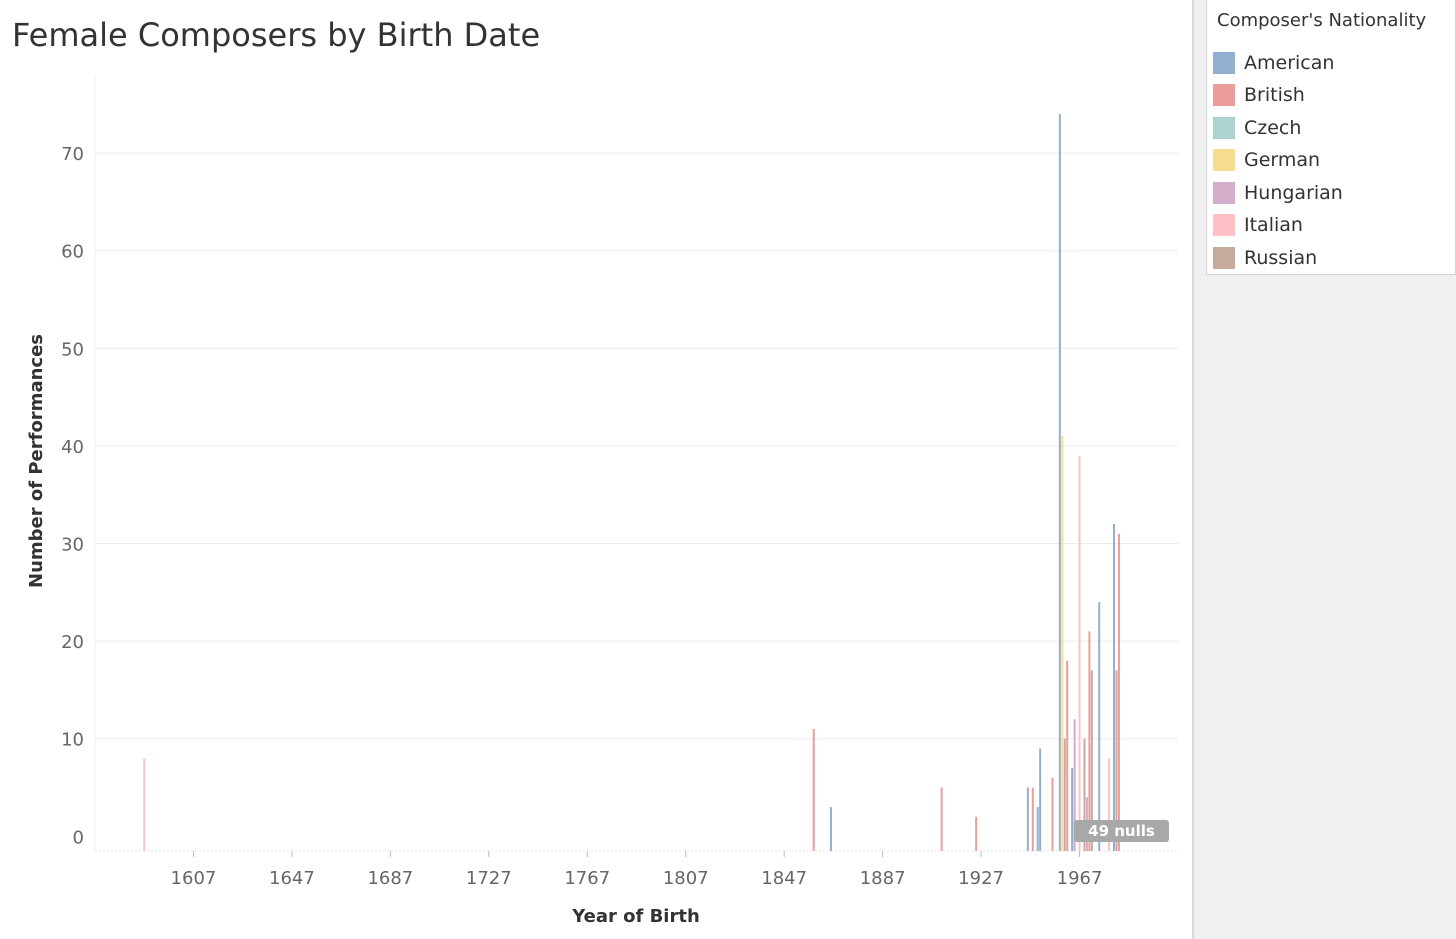 Image resolution: width=1456 pixels, height=939 pixels. I want to click on y-axis-title: Number of Performances, so click(36, 461).